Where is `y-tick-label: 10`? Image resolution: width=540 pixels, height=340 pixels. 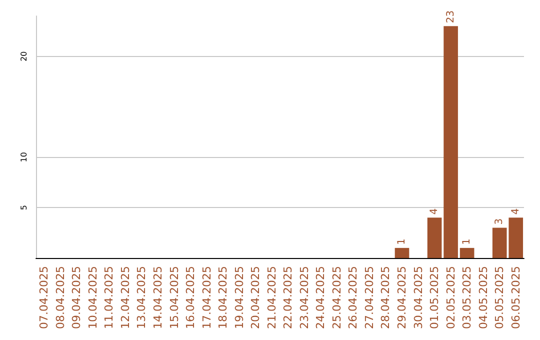 y-tick-label: 10 is located at coordinates (24, 157).